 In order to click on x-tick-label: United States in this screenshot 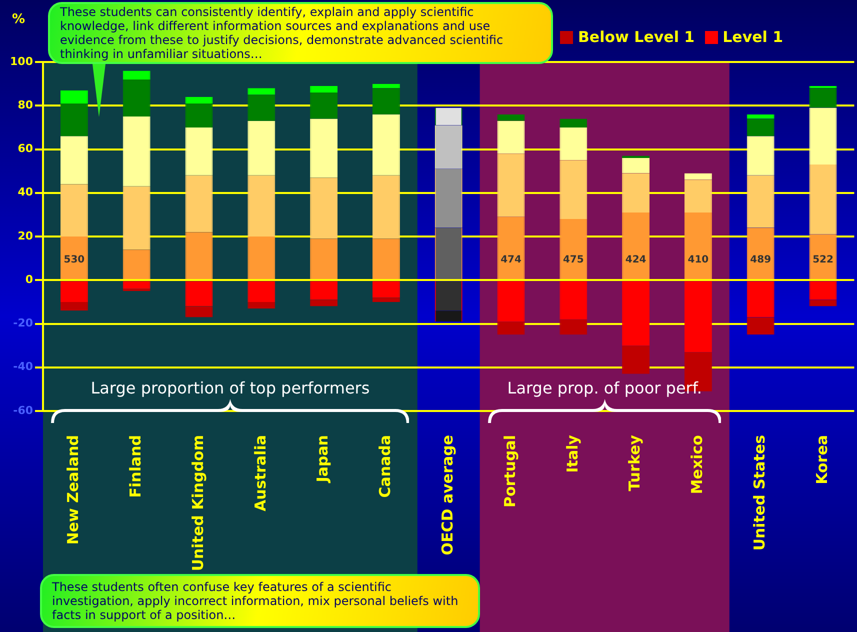, I will do `click(759, 492)`.